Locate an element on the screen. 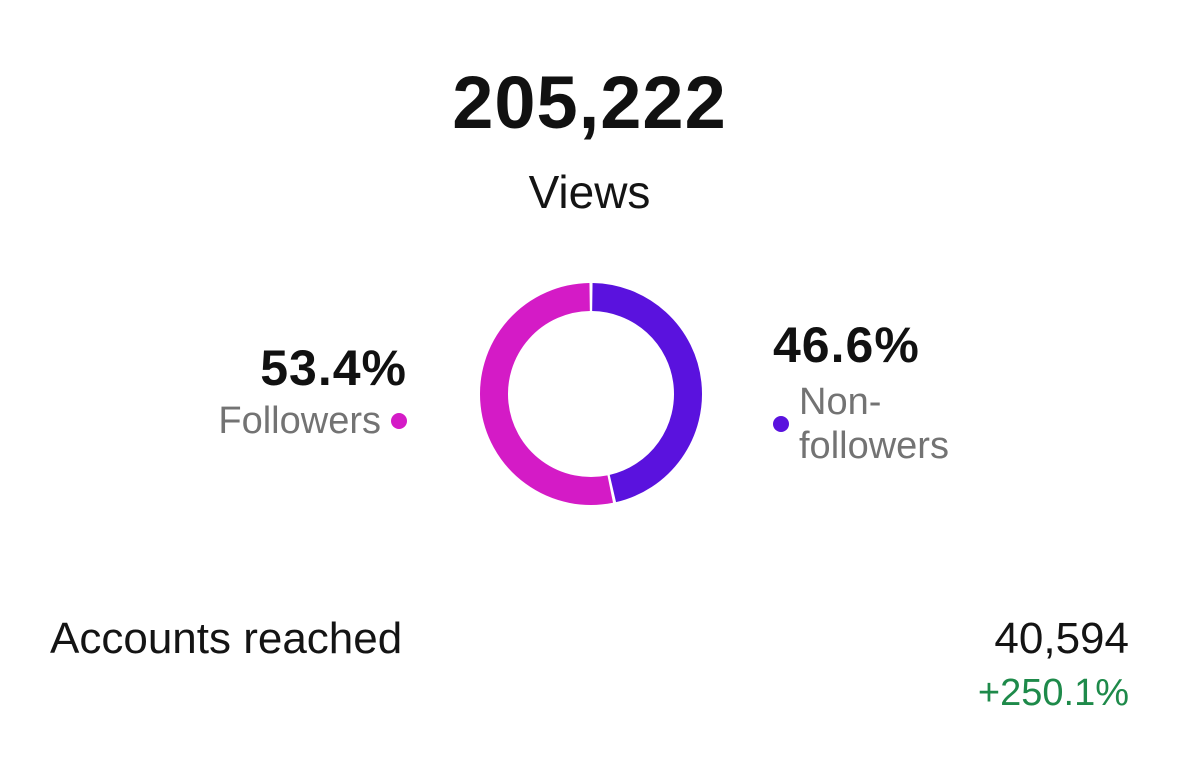  views-total: 205,222 is located at coordinates (589, 102).